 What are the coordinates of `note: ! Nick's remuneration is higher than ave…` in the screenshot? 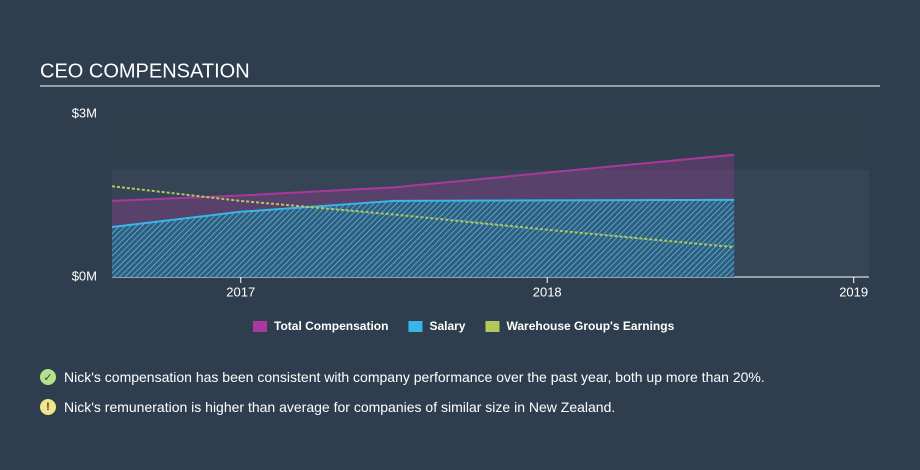 It's located at (327, 407).